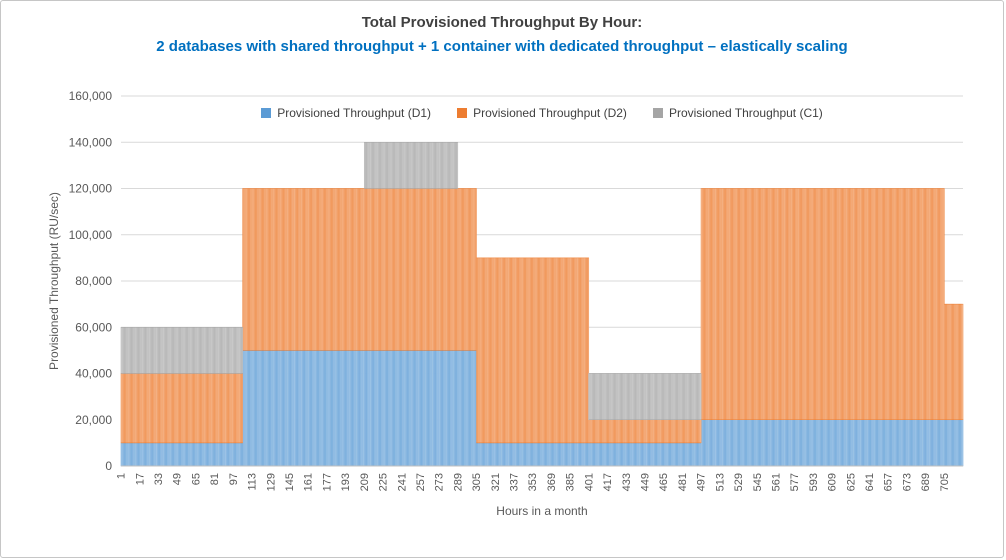 The width and height of the screenshot is (1006, 560). Describe the element at coordinates (646, 482) in the screenshot. I see `x-tick-label: 449` at that location.